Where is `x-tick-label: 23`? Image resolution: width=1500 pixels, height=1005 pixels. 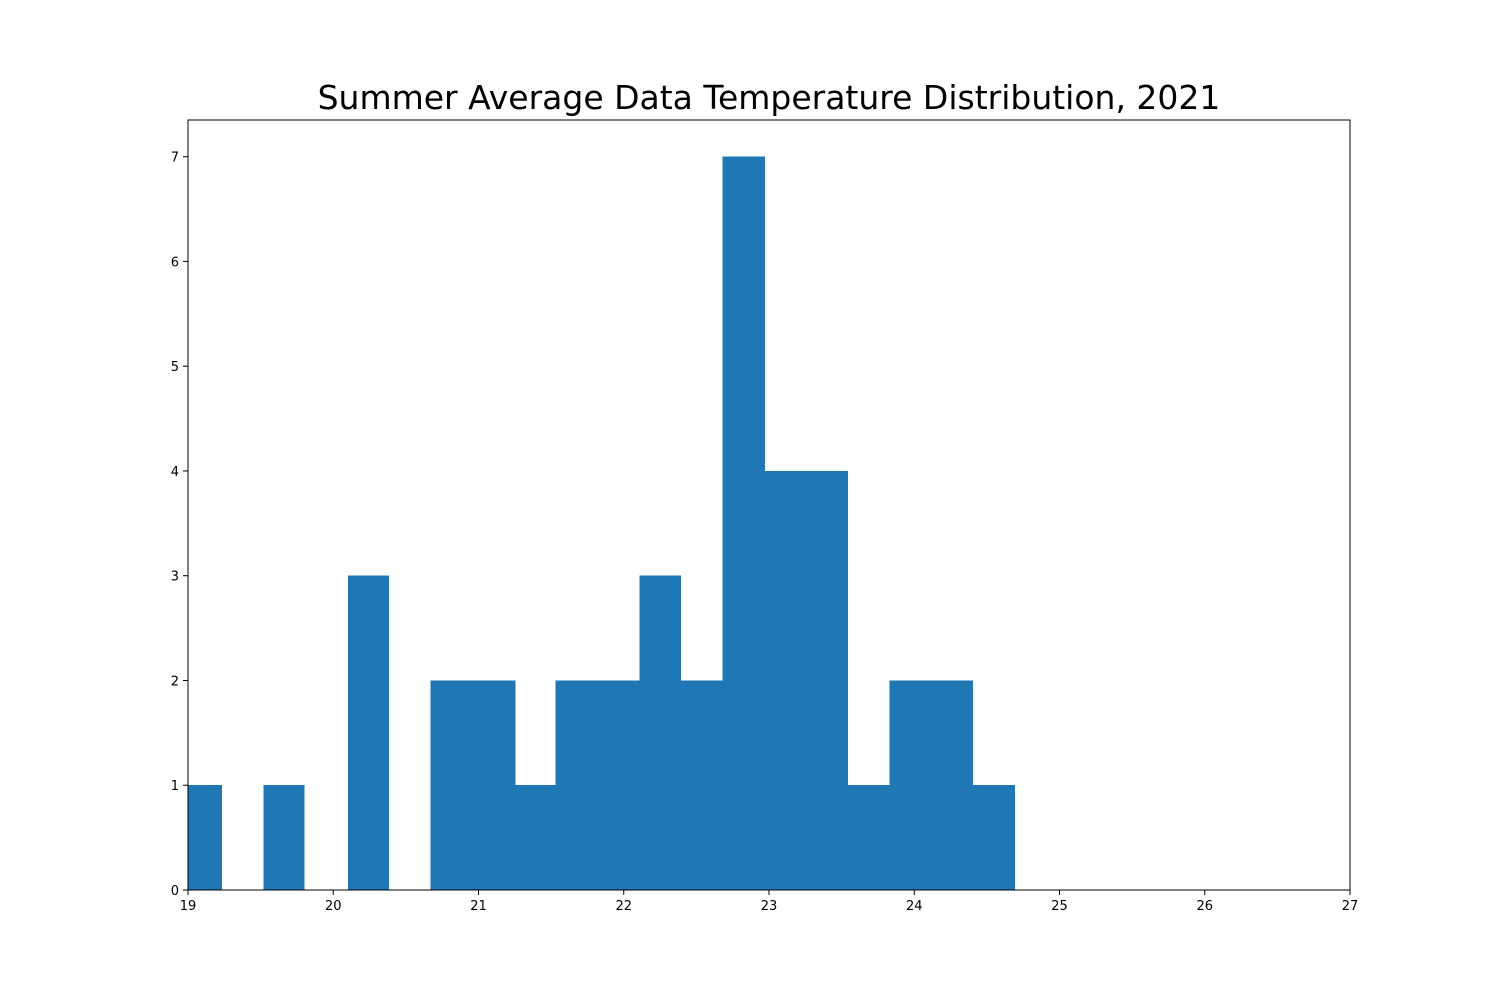 x-tick-label: 23 is located at coordinates (769, 906).